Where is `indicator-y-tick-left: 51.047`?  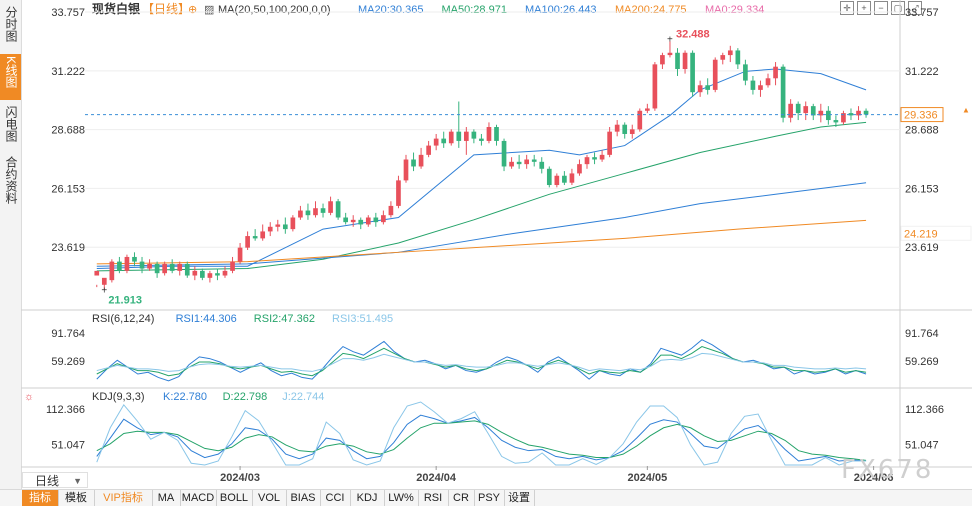 indicator-y-tick-left: 51.047 is located at coordinates (68, 445).